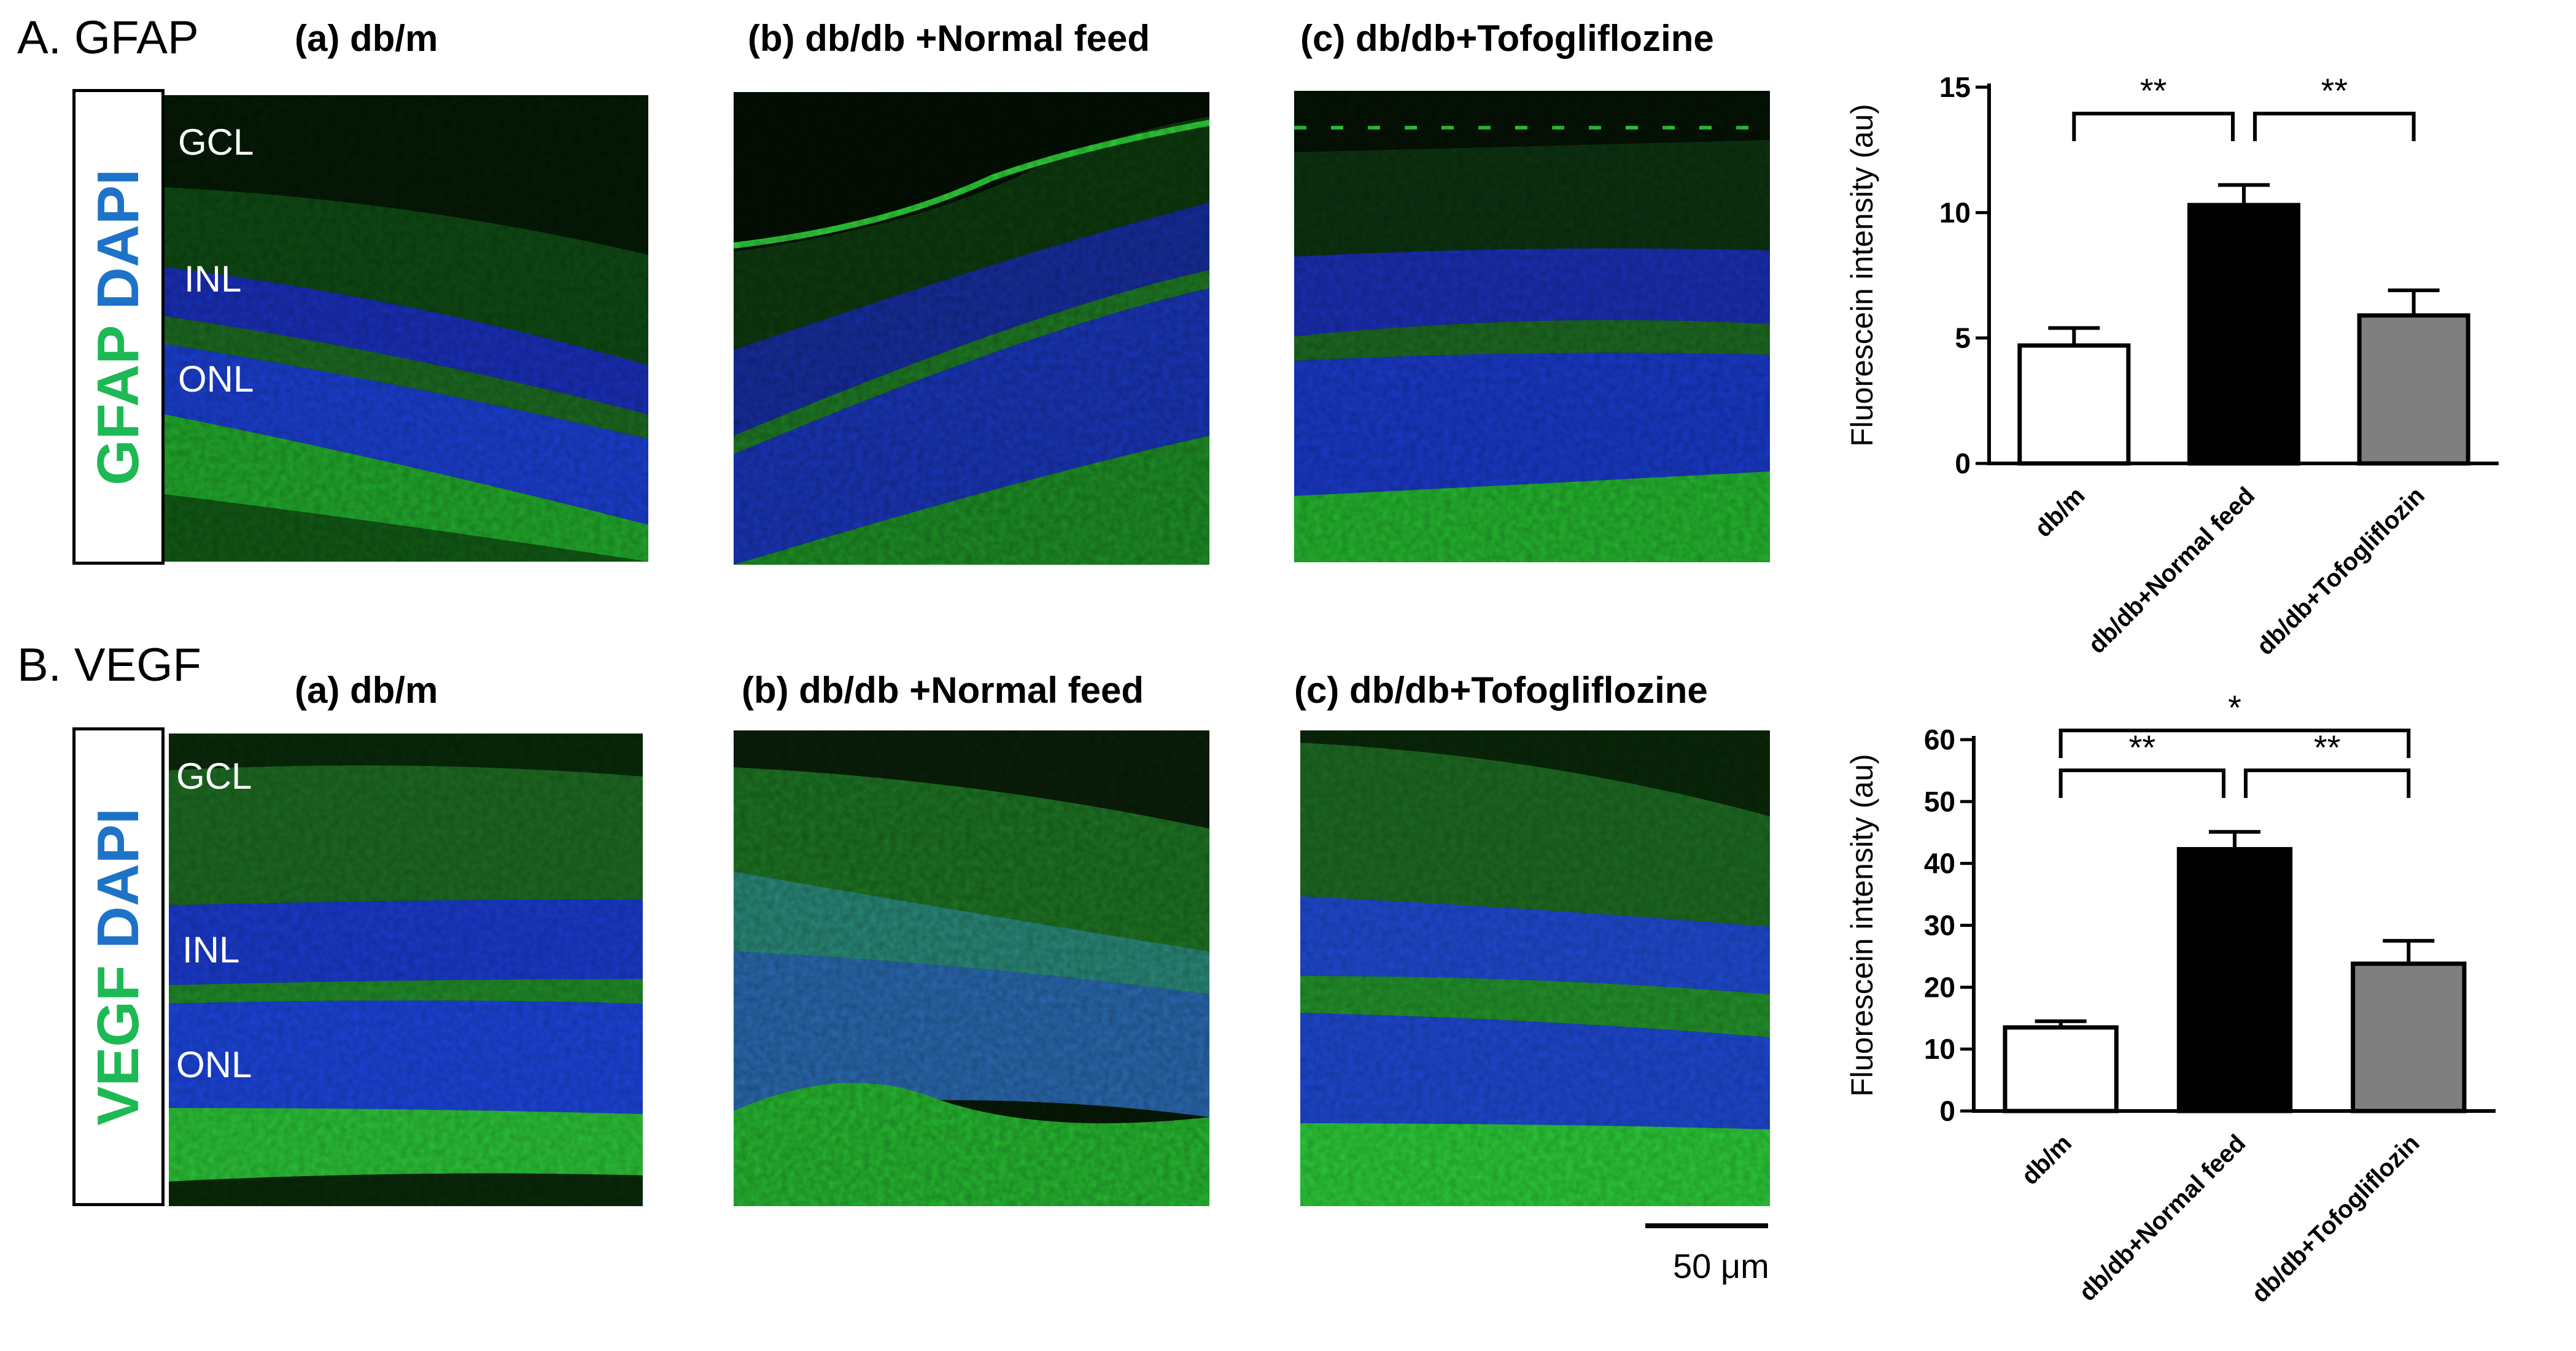  I want to click on section-a-panel-c-title: (c) db/db+Tofogliflozine, so click(1507, 38).